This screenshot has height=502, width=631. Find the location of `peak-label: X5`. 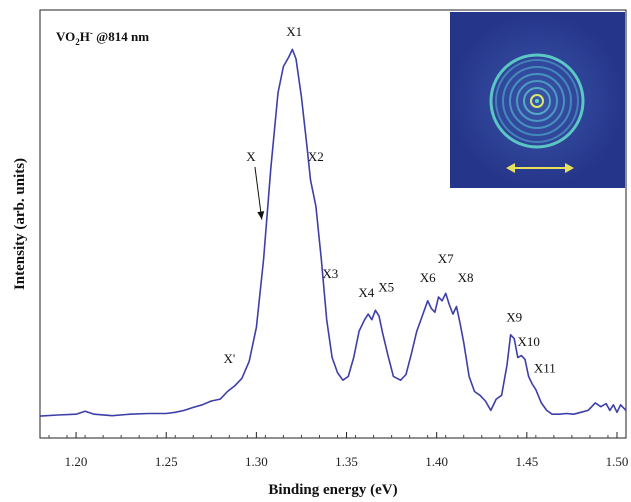

peak-label: X5 is located at coordinates (386, 286).